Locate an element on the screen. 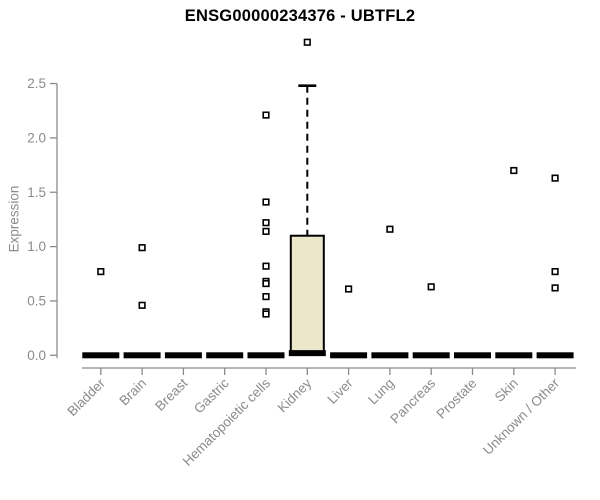  x-tick-label: Pancreas is located at coordinates (412, 400).